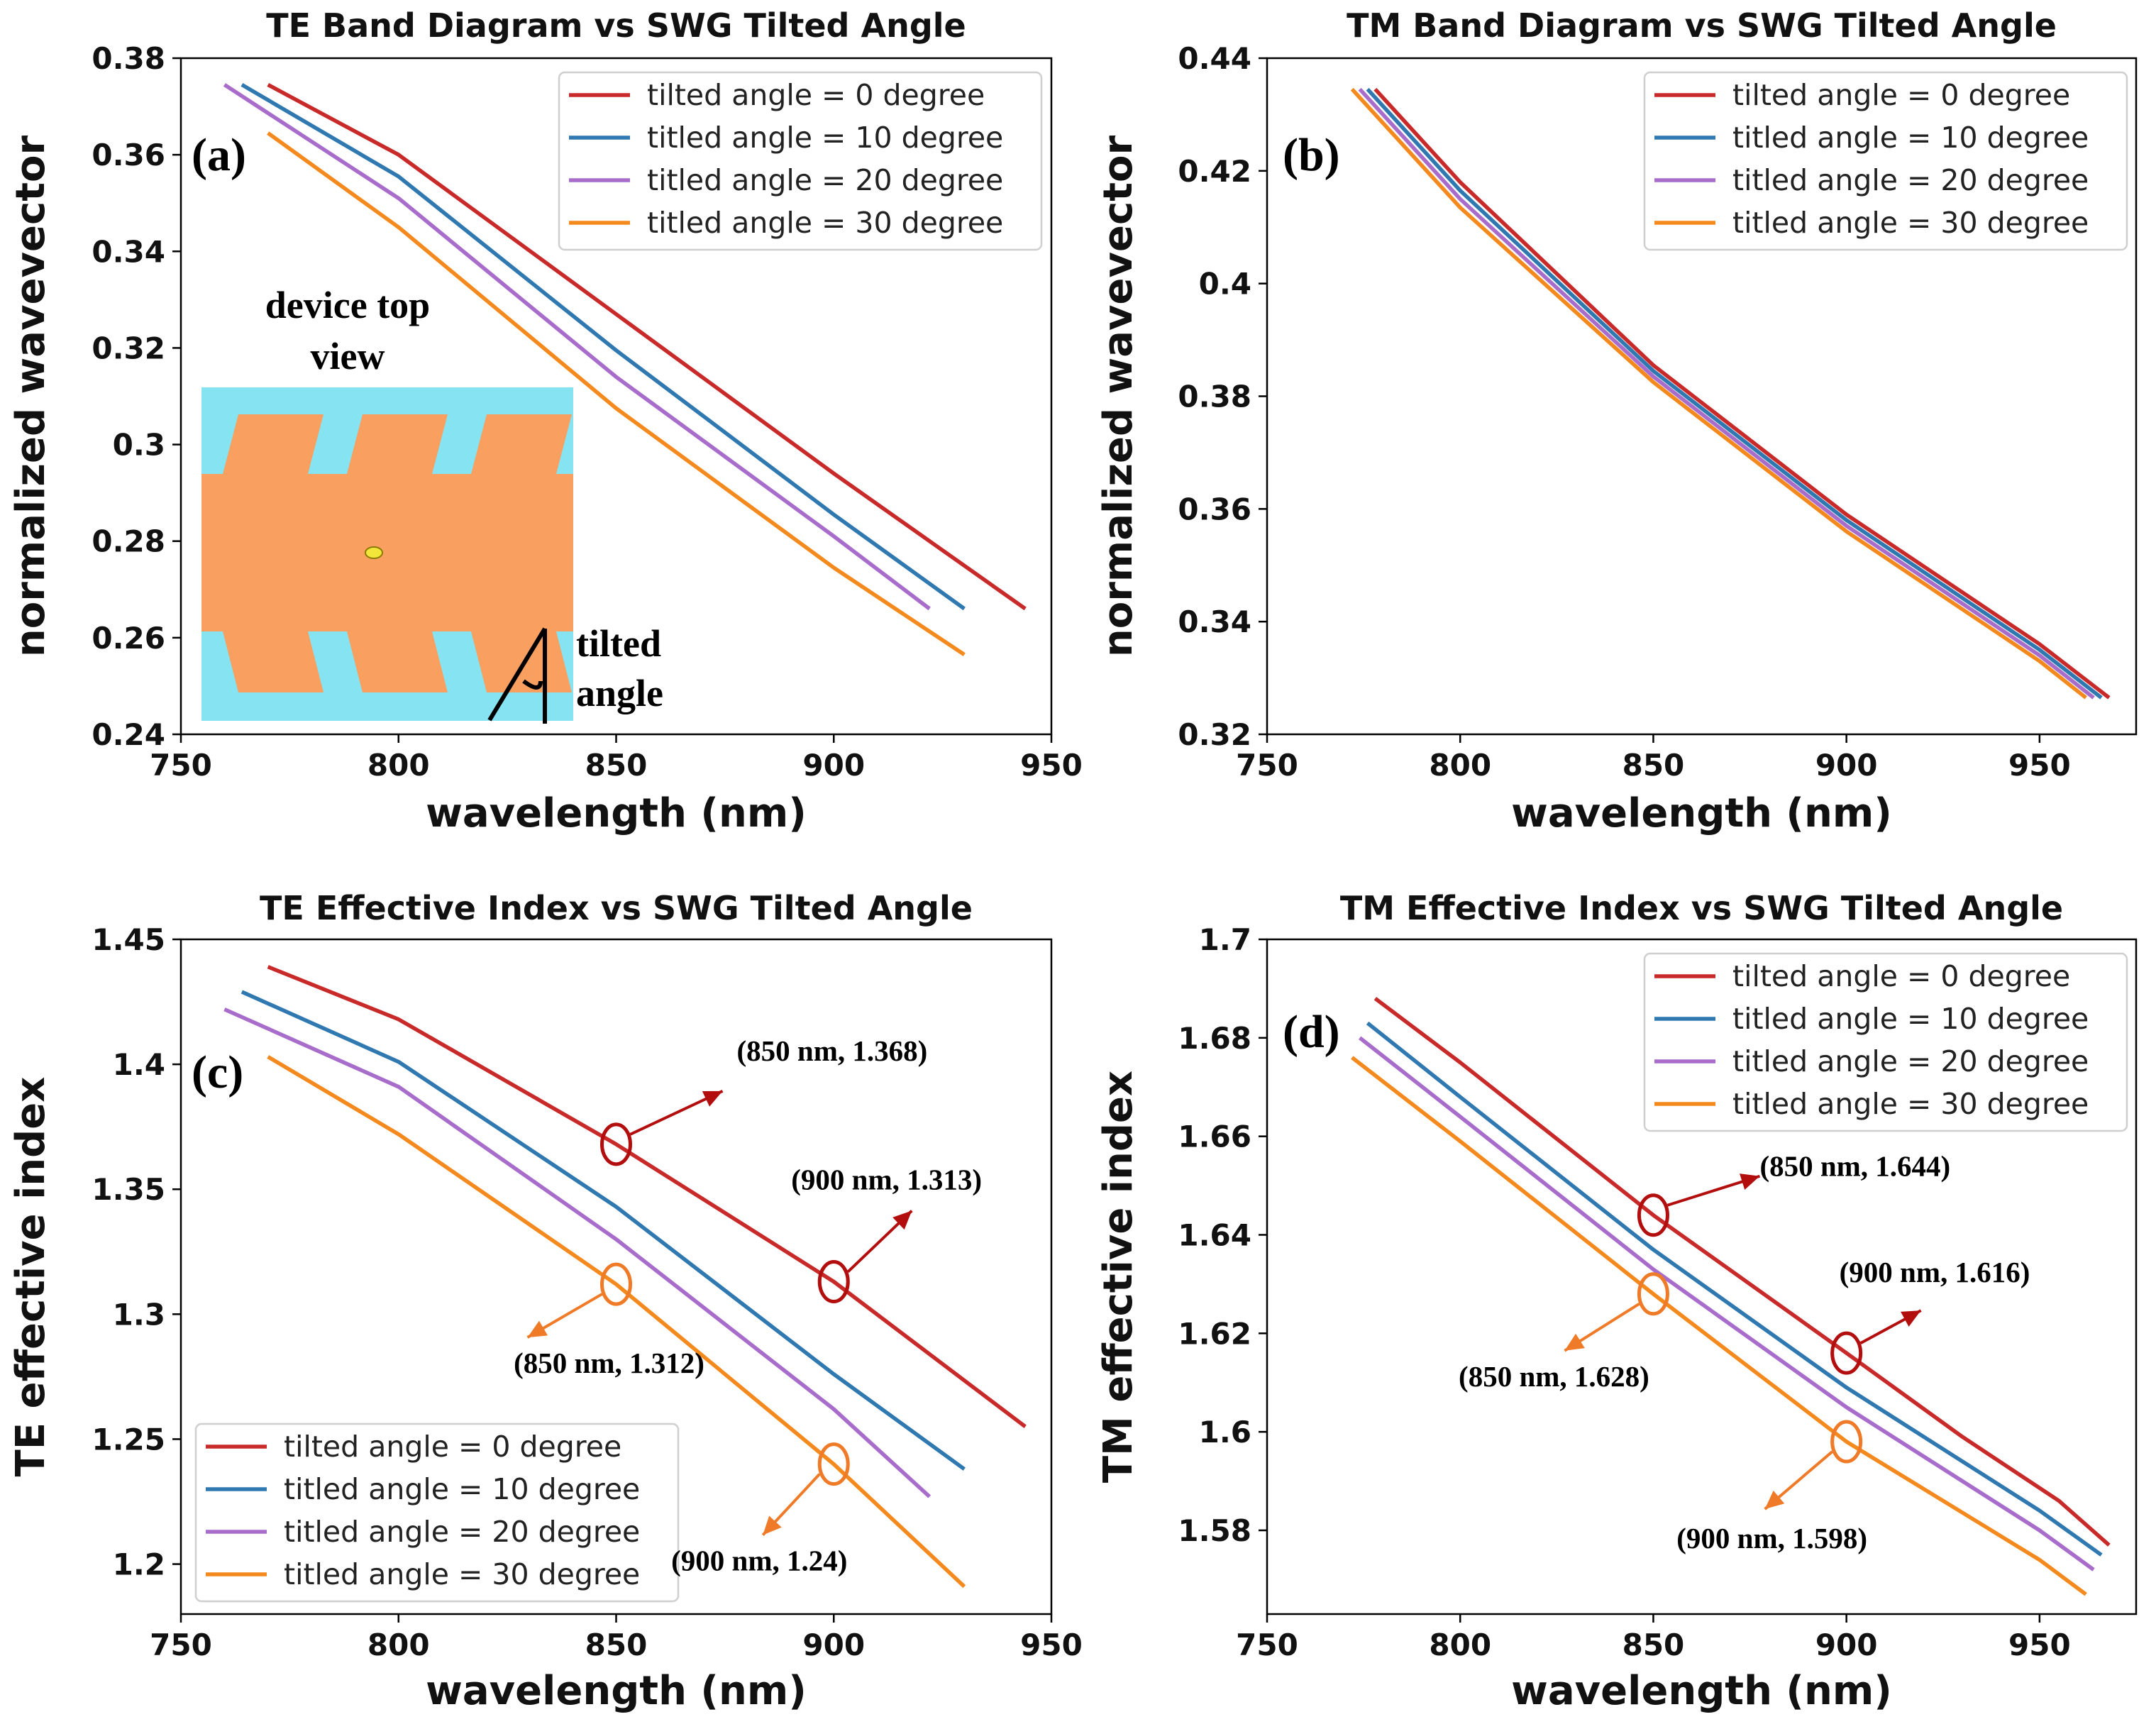 This screenshot has height=1729, width=2156. What do you see at coordinates (1702, 25) in the screenshot?
I see `chart-title: TM Band Diagram vs SWG Tilted Angle` at bounding box center [1702, 25].